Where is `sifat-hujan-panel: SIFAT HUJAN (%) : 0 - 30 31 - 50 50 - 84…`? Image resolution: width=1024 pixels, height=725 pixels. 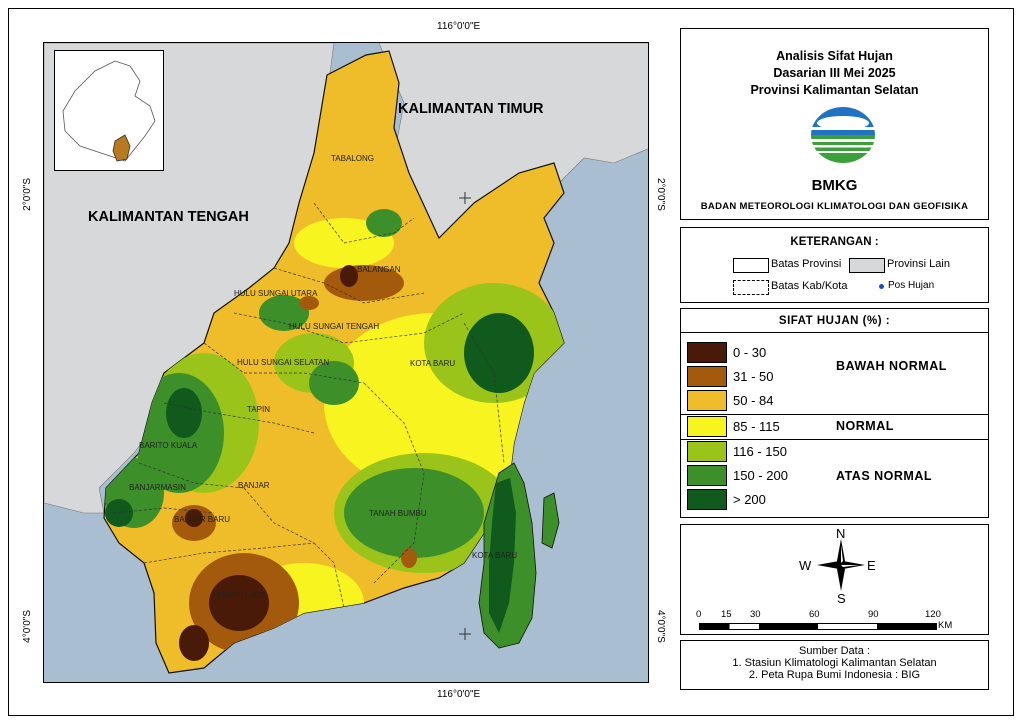
sifat-hujan-panel: SIFAT HUJAN (%) : 0 - 30 31 - 50 50 - 84… is located at coordinates (834, 413).